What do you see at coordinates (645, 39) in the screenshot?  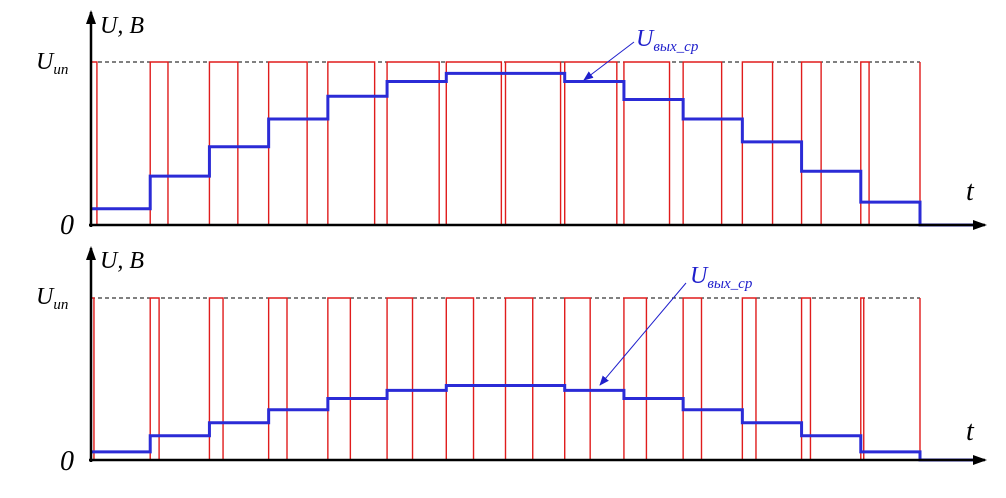 I see `annotation-main-top: U` at bounding box center [645, 39].